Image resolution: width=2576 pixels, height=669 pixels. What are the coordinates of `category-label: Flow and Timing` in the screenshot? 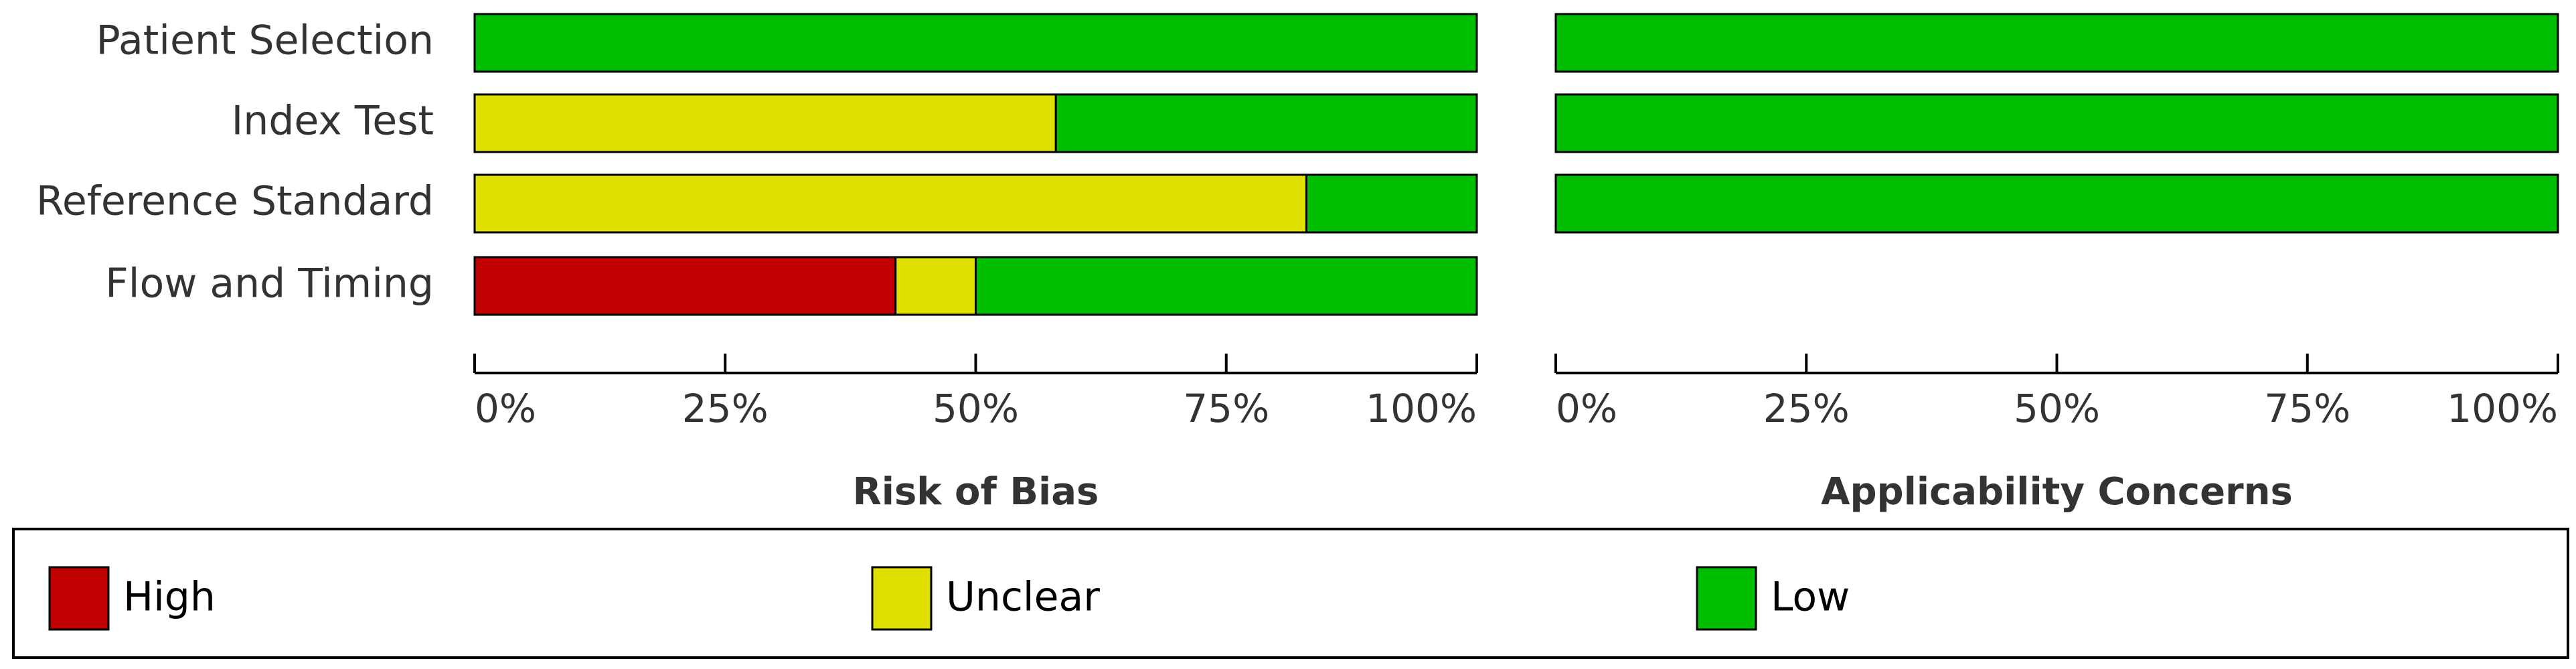 It's located at (269, 284).